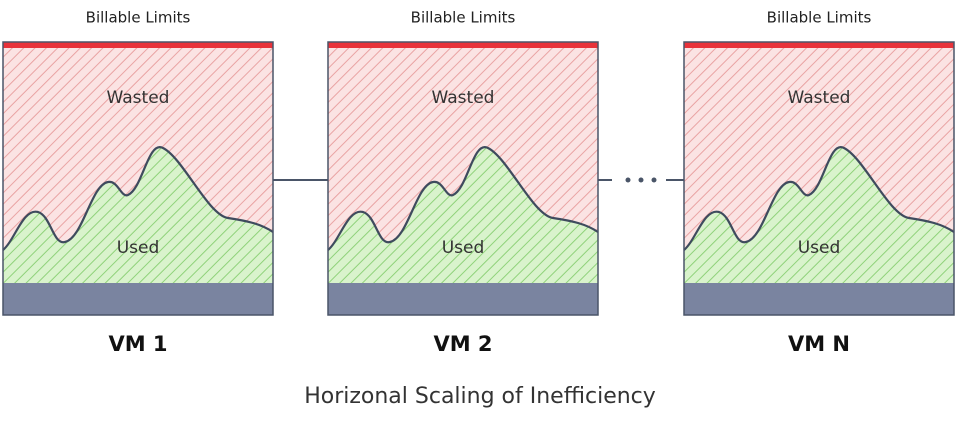  Describe the element at coordinates (137, 344) in the screenshot. I see `vm-label: VM 1` at that location.